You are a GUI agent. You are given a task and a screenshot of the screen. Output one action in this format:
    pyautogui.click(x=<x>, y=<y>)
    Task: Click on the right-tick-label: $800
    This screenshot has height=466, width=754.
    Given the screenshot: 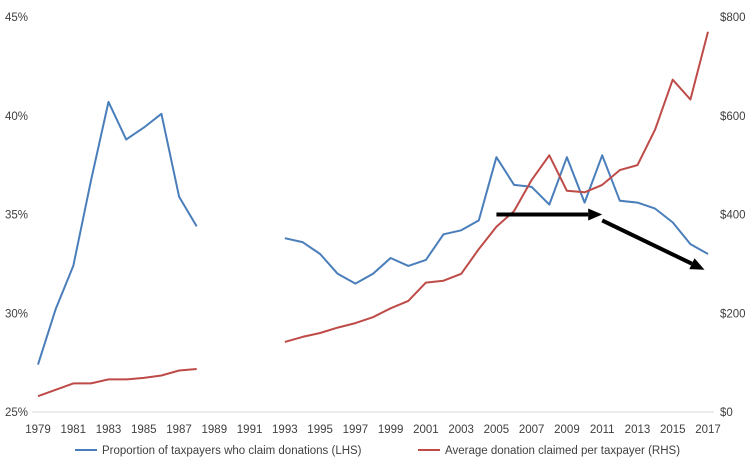 What is the action you would take?
    pyautogui.click(x=733, y=18)
    